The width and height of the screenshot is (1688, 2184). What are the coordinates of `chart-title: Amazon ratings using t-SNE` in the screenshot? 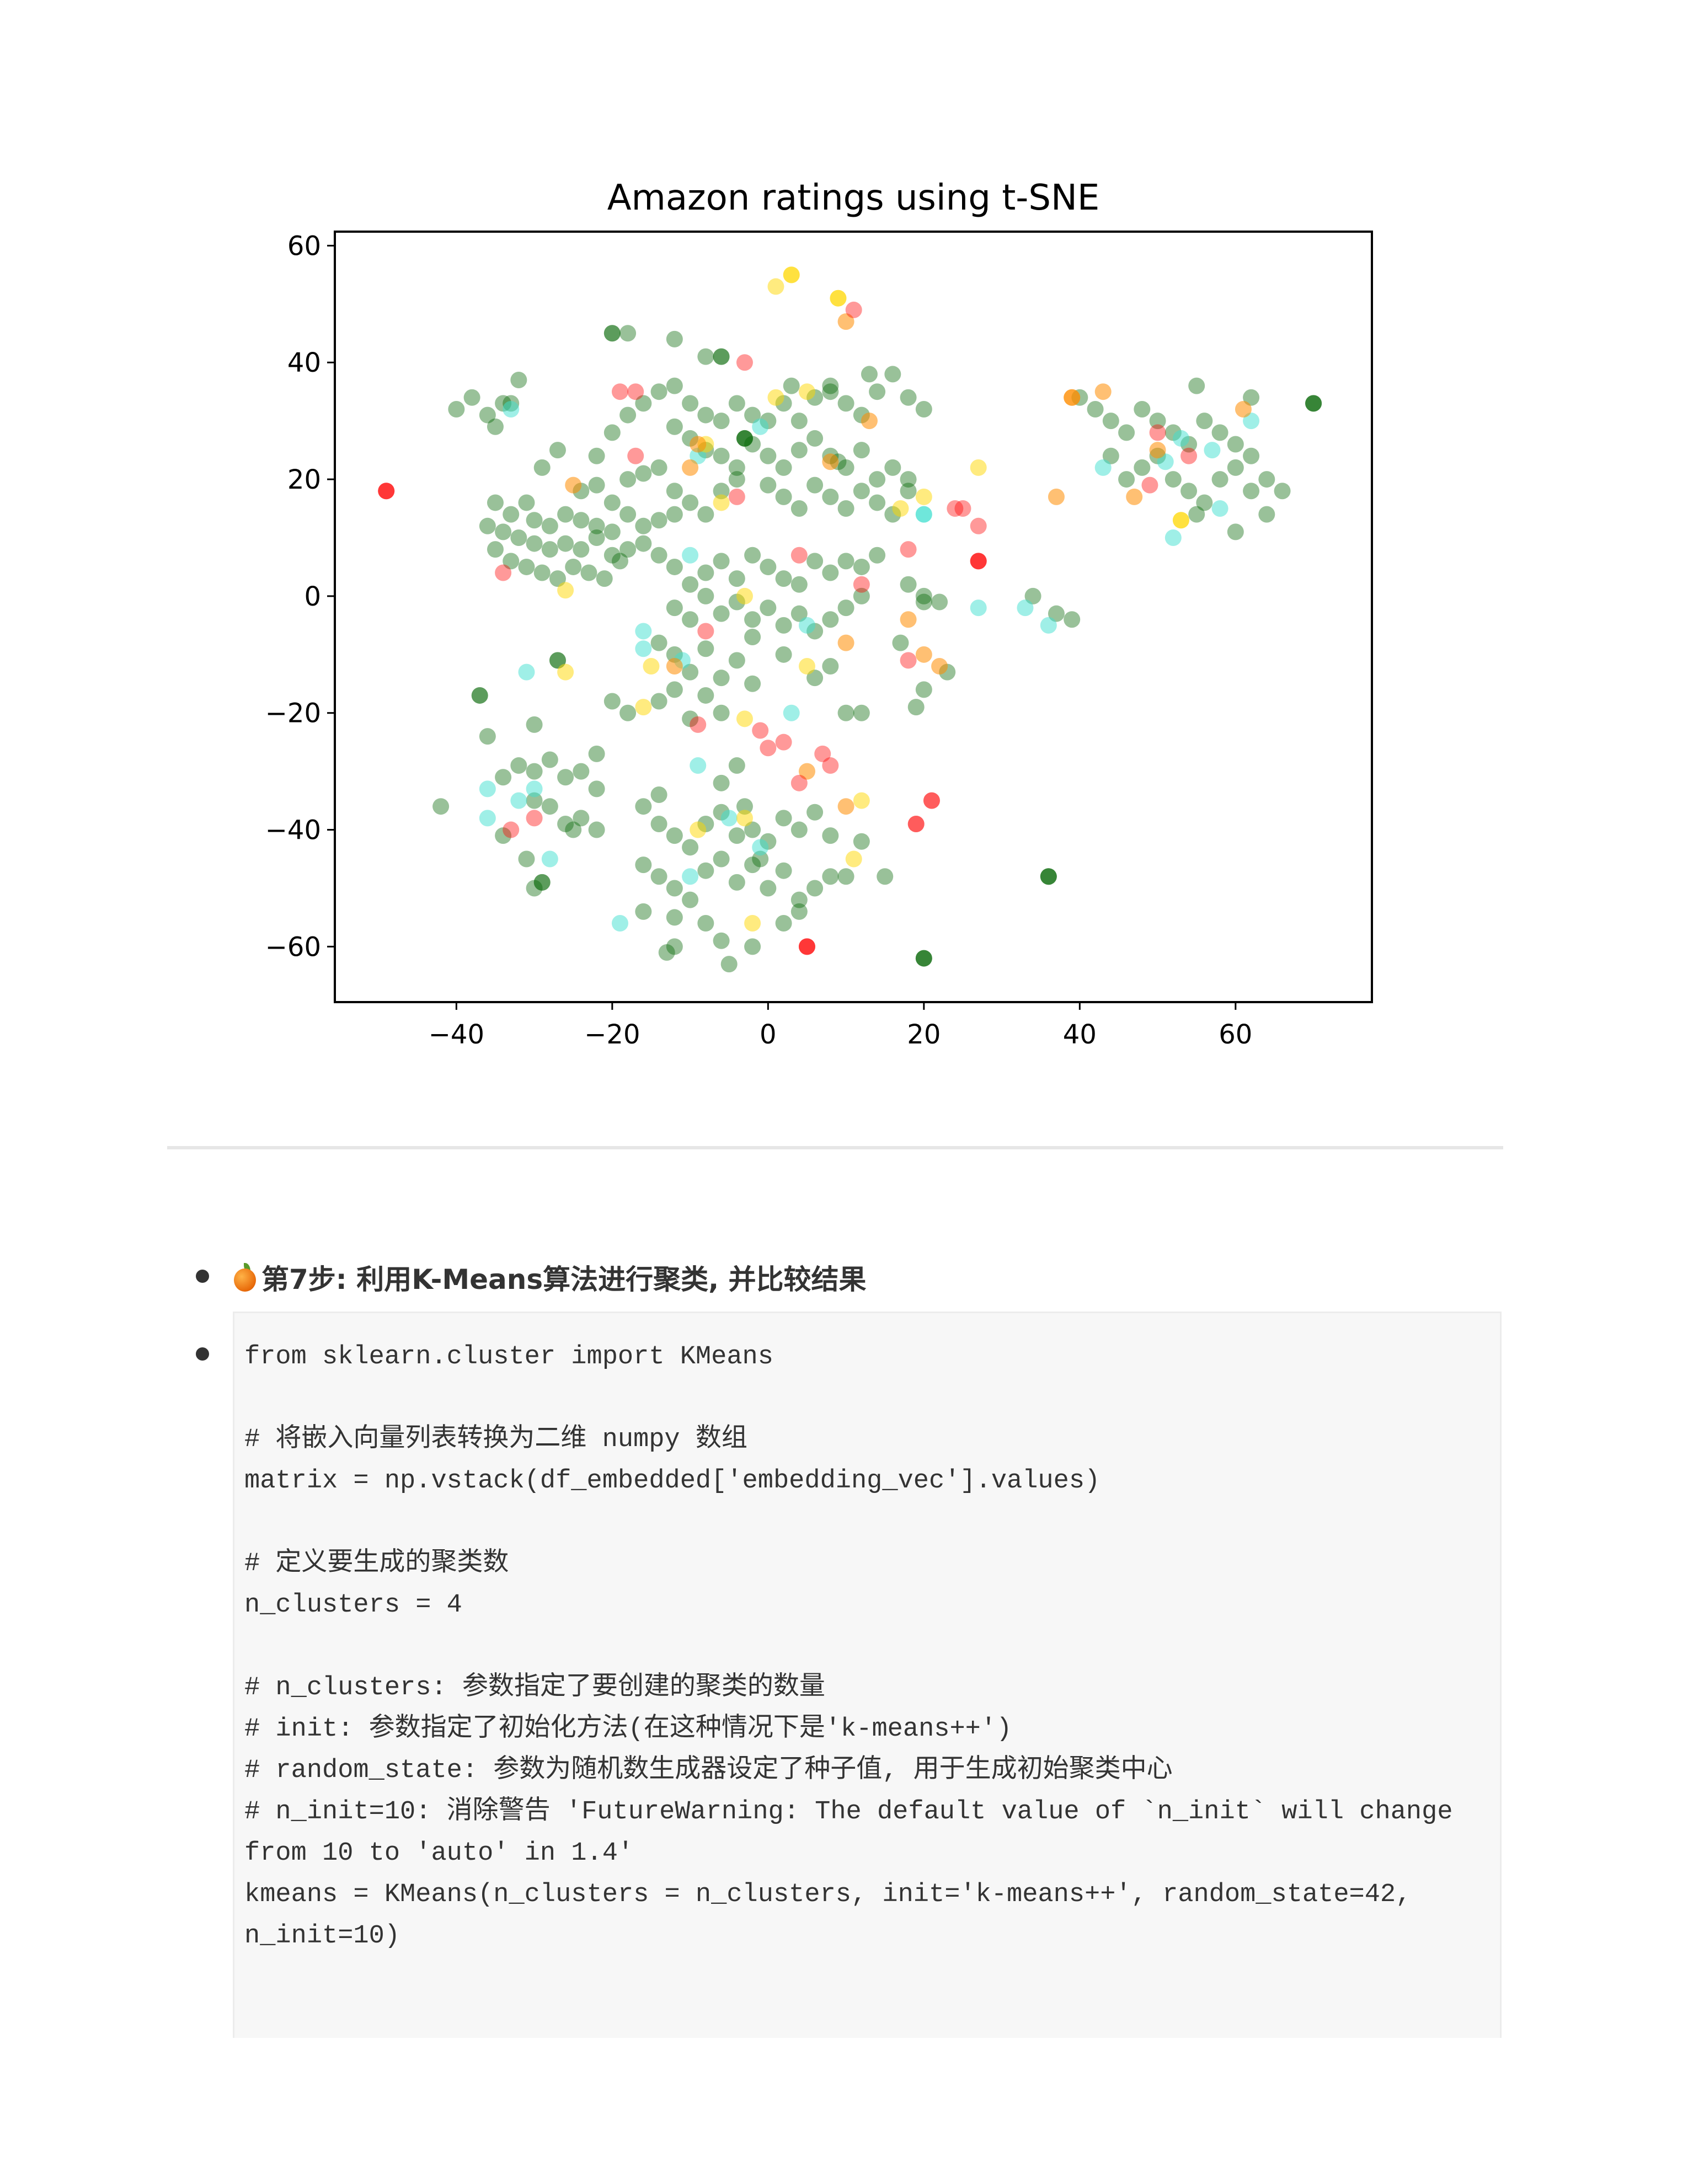 It's located at (854, 198).